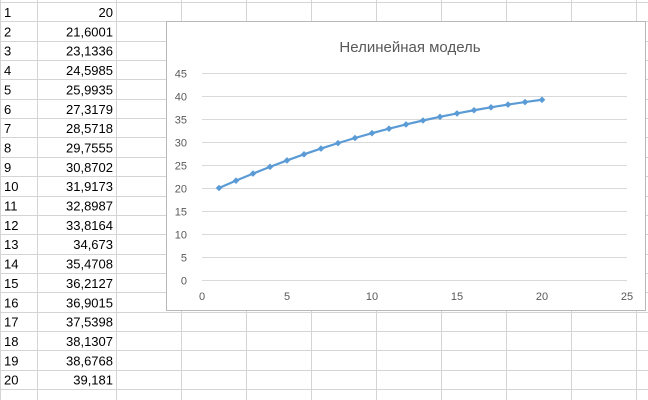 Image resolution: width=648 pixels, height=400 pixels. Describe the element at coordinates (89, 167) in the screenshot. I see `cell-value: 30,8702` at that location.